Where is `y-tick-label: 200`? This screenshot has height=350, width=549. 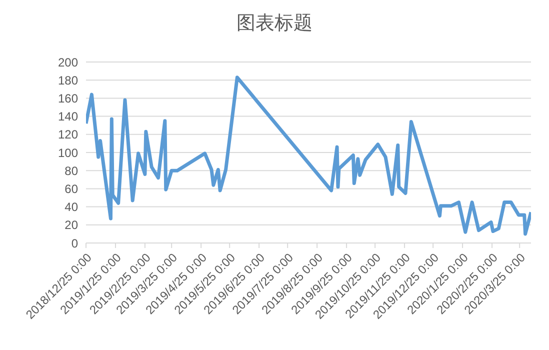
y-tick-label: 200 is located at coordinates (68, 62).